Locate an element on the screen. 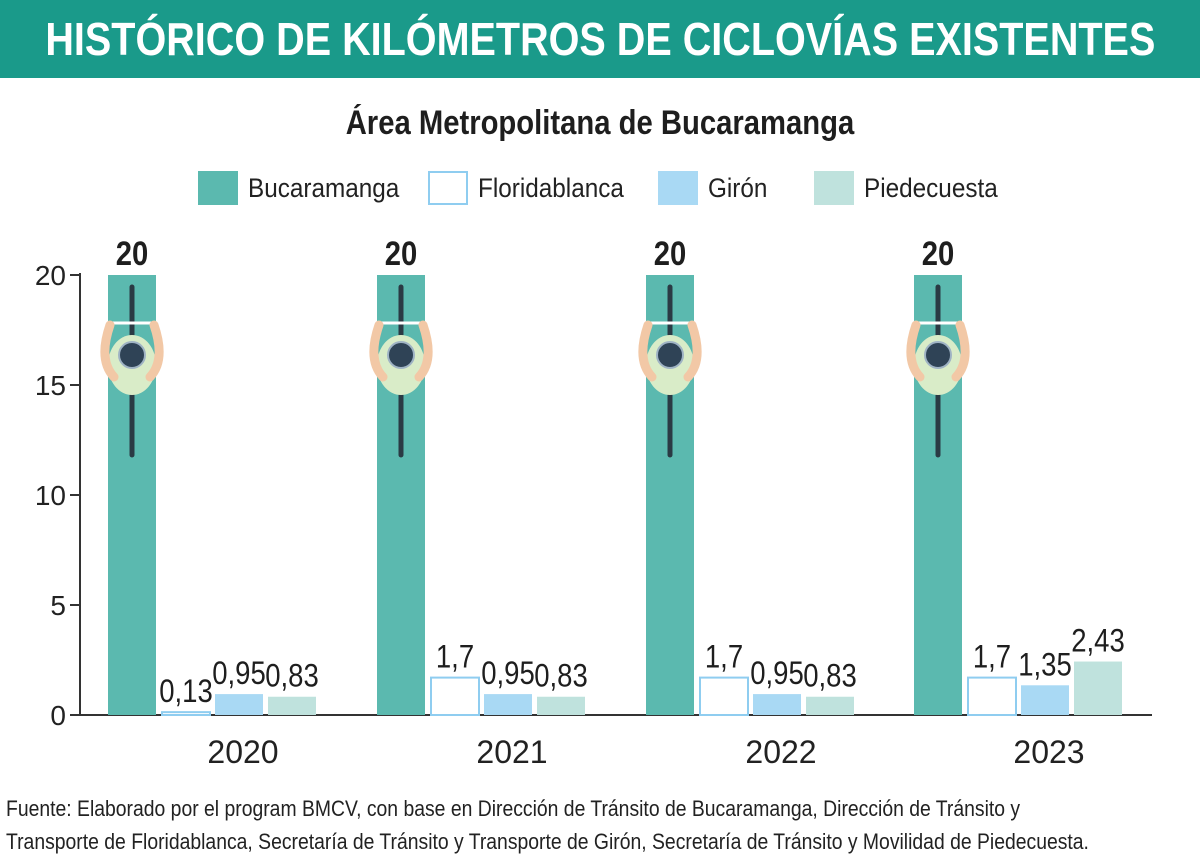  bar-girn-2021 is located at coordinates (508, 704).